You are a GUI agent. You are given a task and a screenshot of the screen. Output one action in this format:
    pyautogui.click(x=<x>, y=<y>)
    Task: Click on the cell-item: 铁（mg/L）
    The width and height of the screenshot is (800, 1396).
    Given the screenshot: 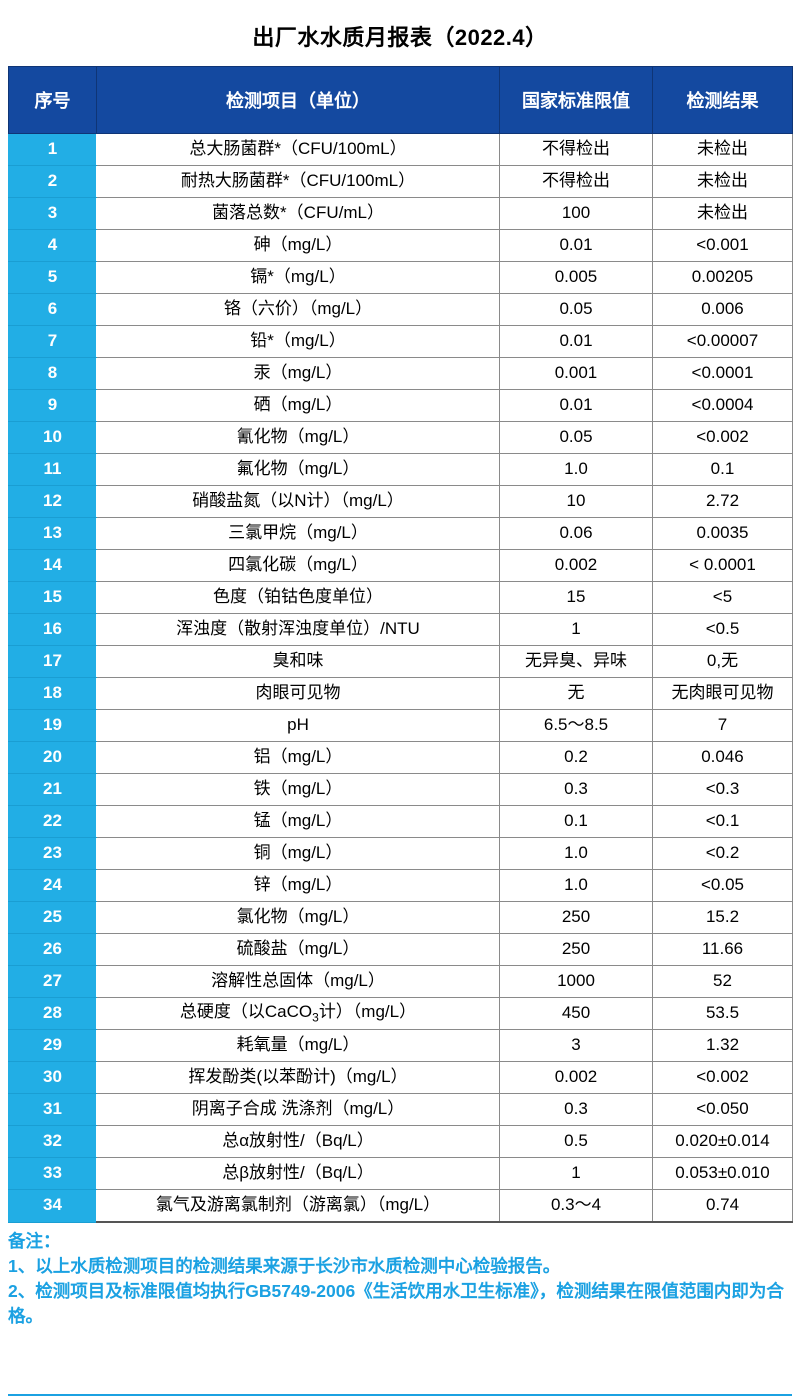 What is the action you would take?
    pyautogui.click(x=298, y=789)
    